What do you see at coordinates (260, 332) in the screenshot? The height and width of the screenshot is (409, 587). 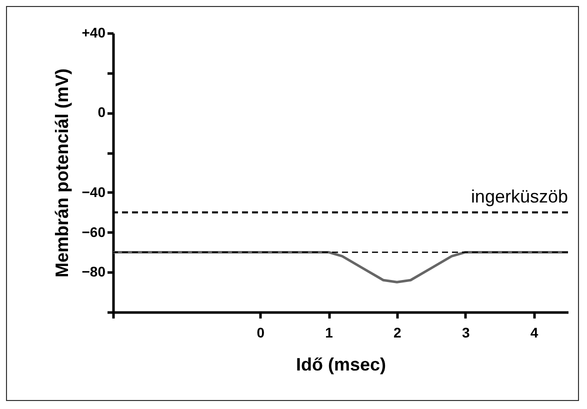 I see `x-tick-label: 0` at bounding box center [260, 332].